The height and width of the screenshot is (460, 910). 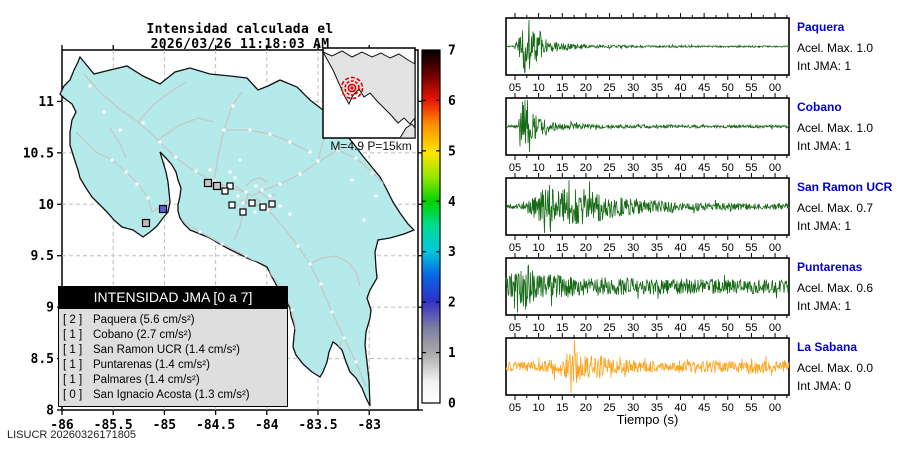 I want to click on colorbar-tick-label: 4, so click(x=451, y=202).